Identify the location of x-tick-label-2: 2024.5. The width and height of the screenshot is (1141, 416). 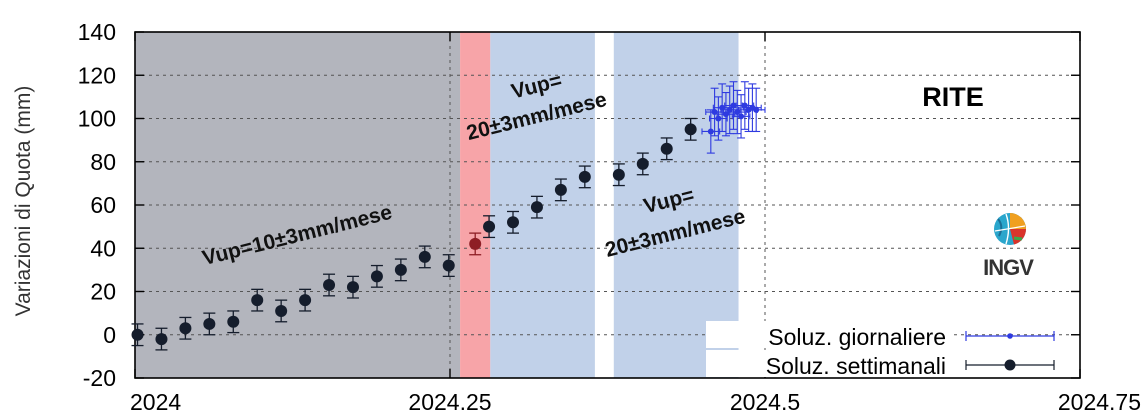
(765, 402).